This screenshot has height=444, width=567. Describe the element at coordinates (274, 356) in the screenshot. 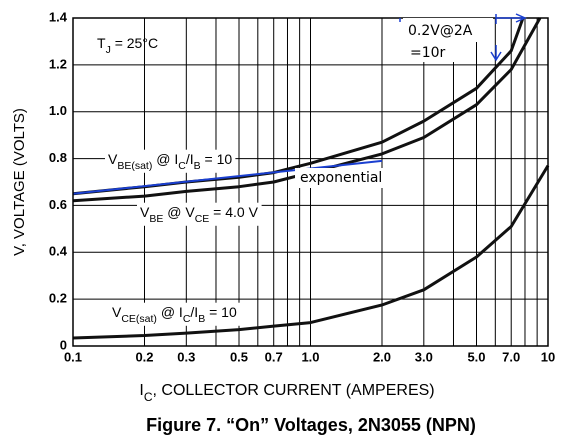

I see `x-tick-label: 0.7` at that location.